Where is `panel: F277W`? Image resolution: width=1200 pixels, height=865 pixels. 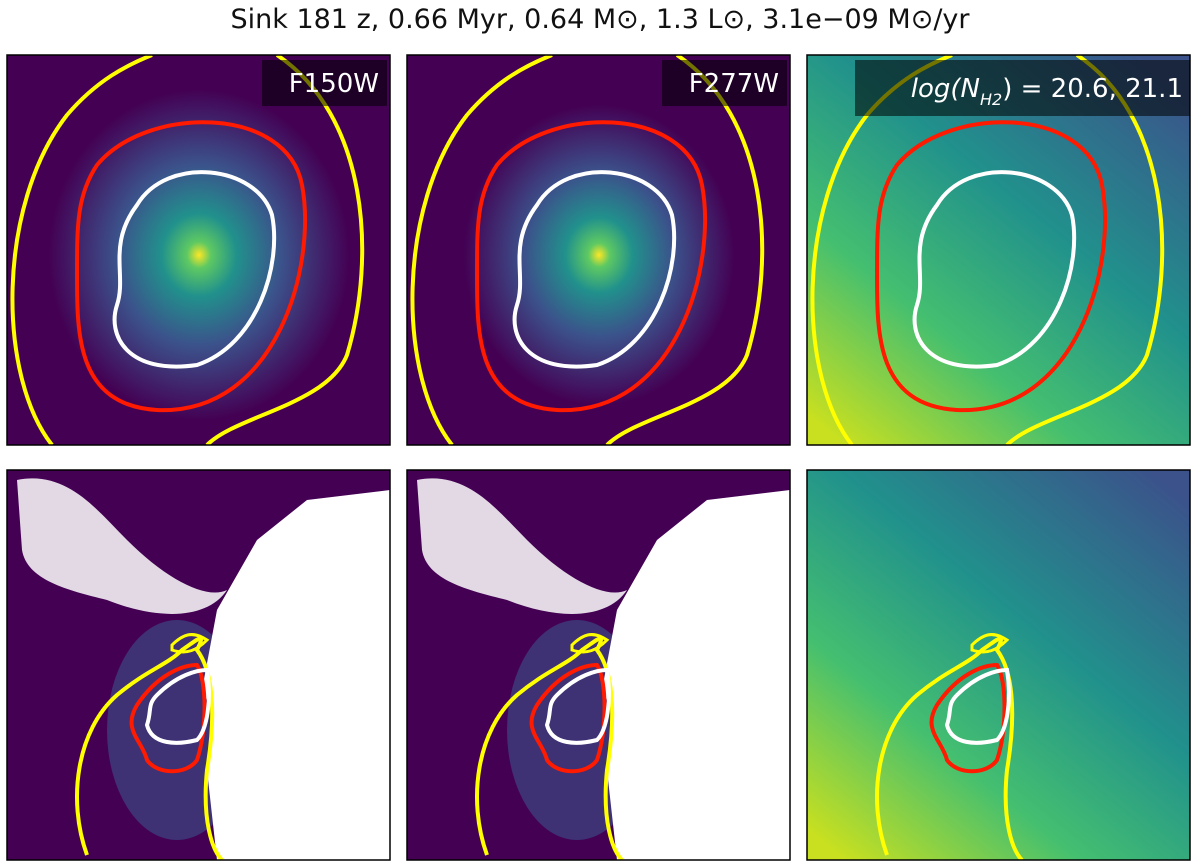
panel: F277W is located at coordinates (598, 250).